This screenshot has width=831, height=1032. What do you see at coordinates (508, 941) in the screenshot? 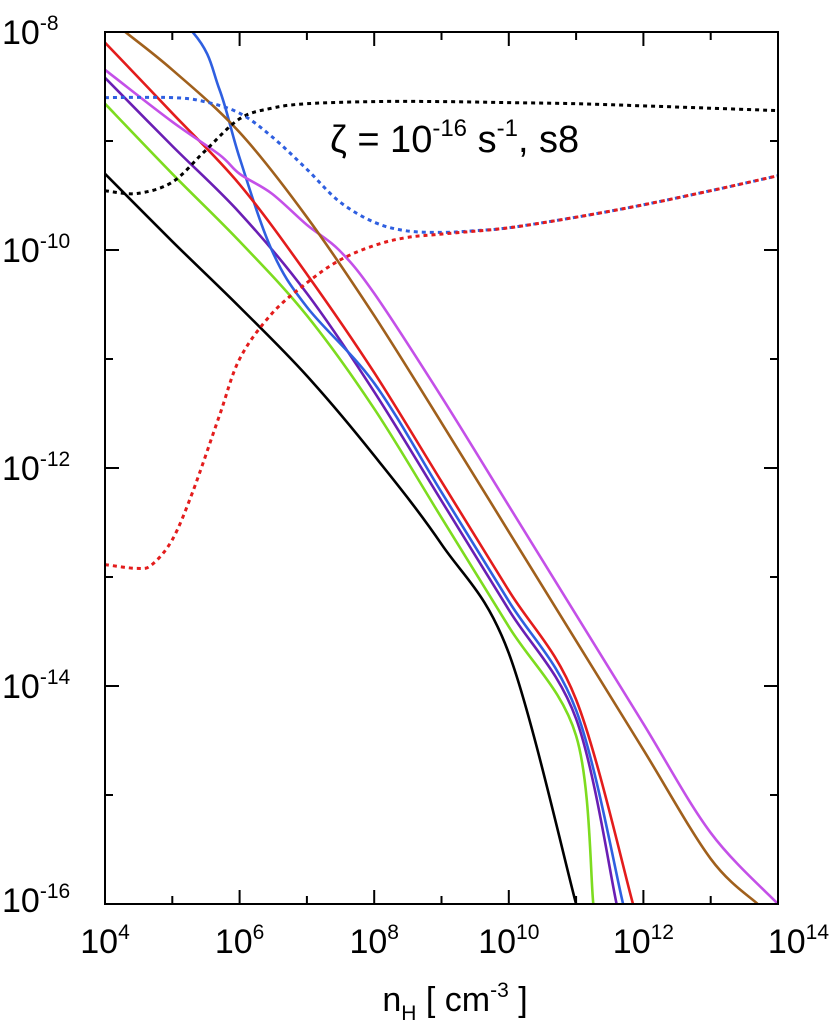
I see `x-tick-label: 10¹⁰` at bounding box center [508, 941].